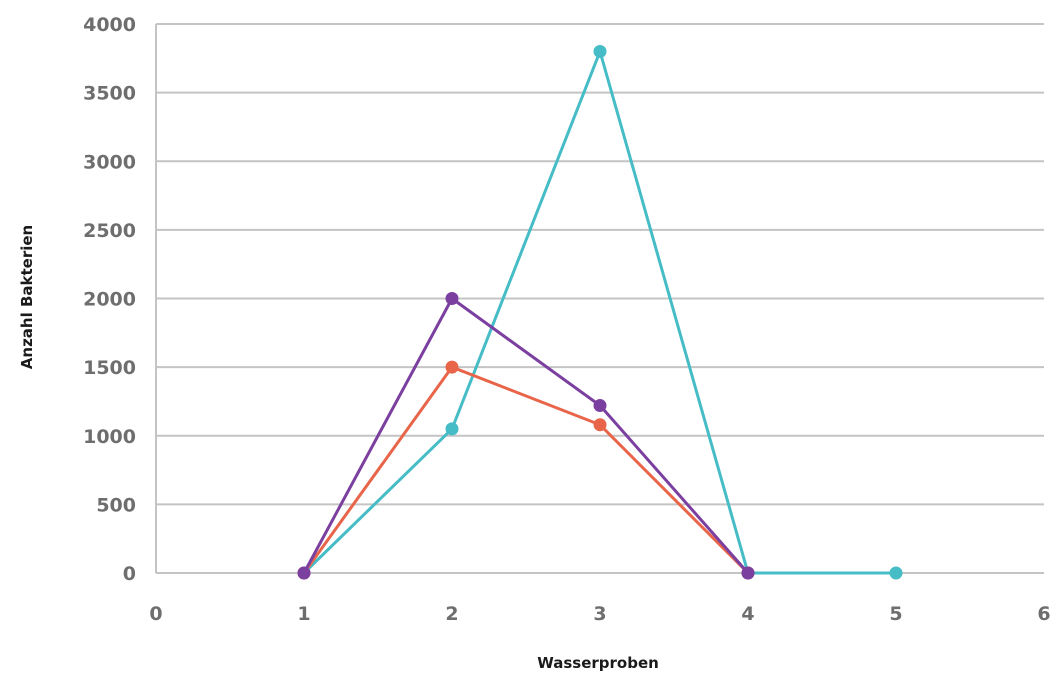 This screenshot has height=676, width=1060. I want to click on x-tick-labels: 0 1 2 3 4 5 6, so click(599, 614).